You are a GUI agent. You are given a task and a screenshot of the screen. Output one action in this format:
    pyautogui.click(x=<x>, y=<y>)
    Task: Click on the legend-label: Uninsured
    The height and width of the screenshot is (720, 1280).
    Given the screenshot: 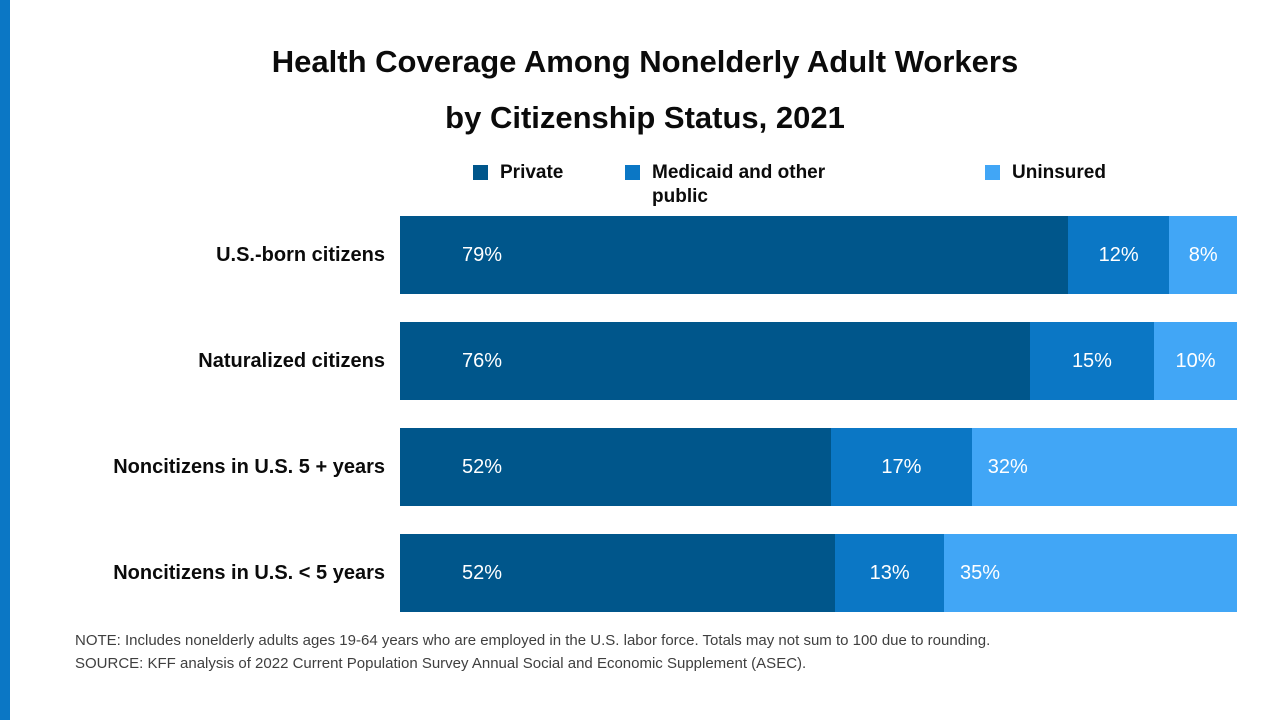 What is the action you would take?
    pyautogui.click(x=1059, y=172)
    